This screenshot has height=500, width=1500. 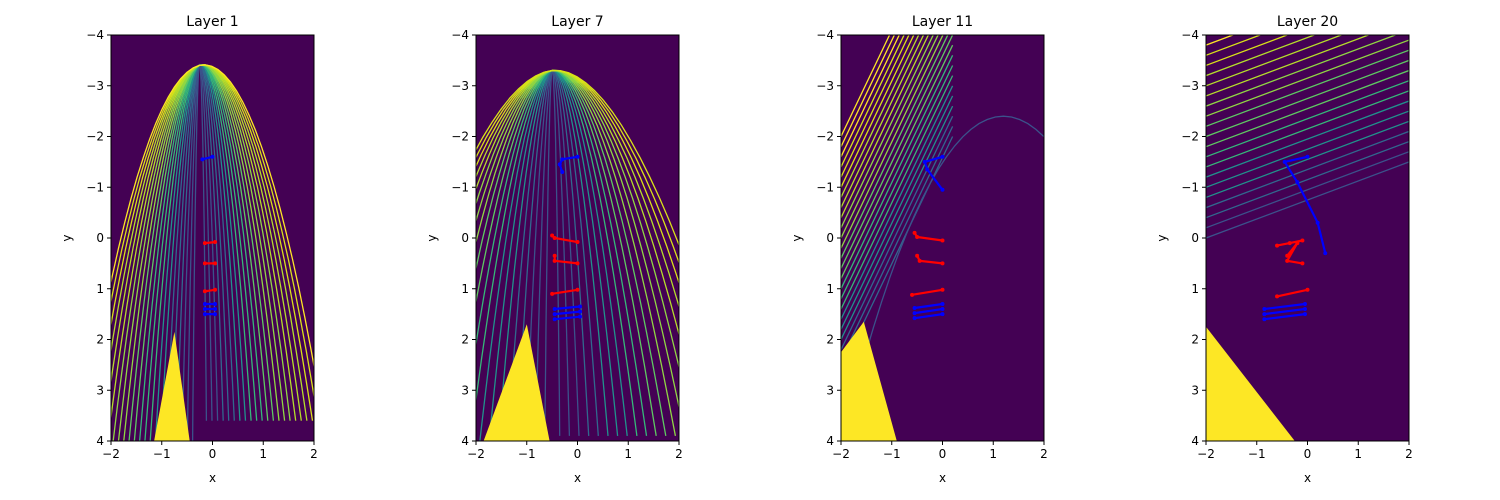 I want to click on y-tick-label: 0, so click(x=830, y=238).